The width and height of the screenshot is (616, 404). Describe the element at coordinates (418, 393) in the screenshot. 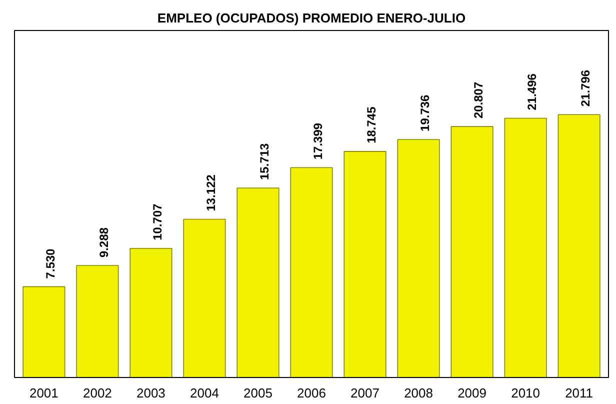

I see `x-tick-label: 2008` at that location.